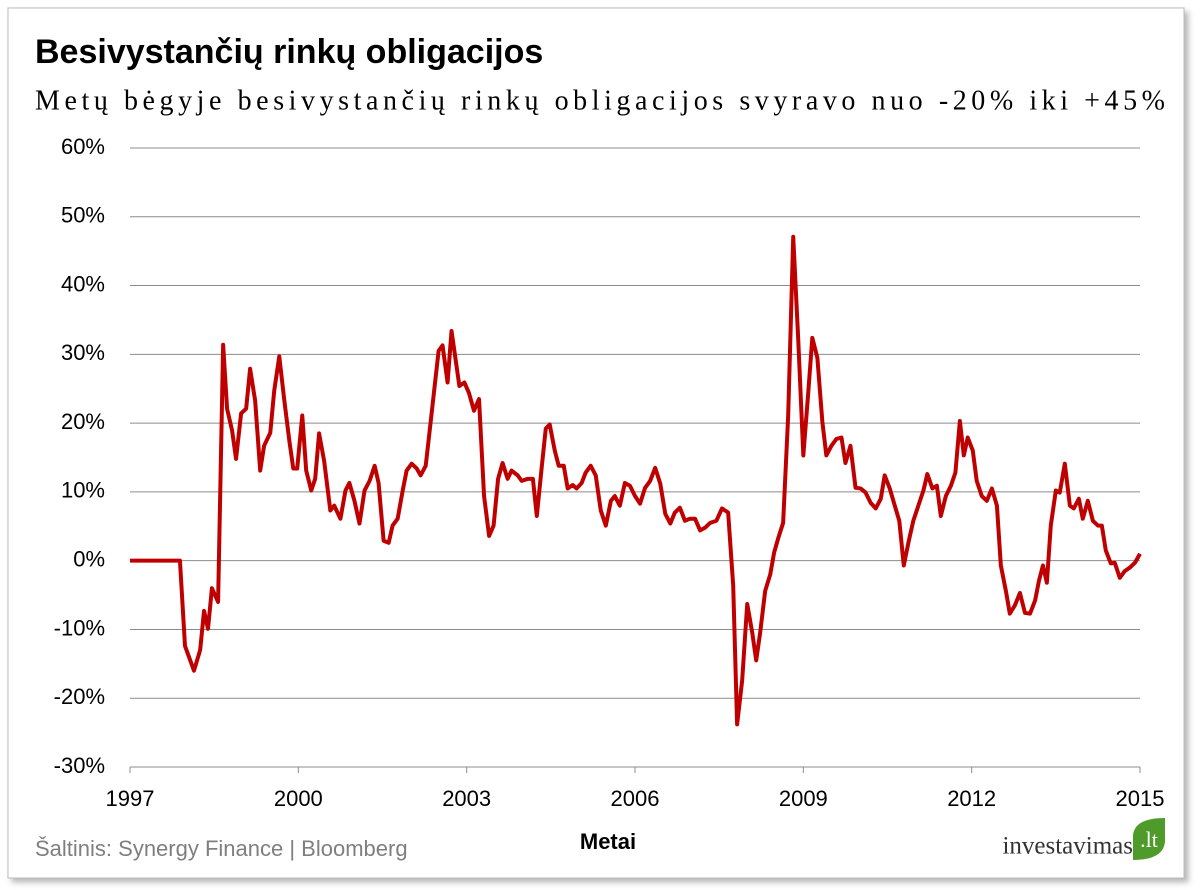 This screenshot has width=1200, height=890. I want to click on y-tick-label: 50%, so click(83, 215).